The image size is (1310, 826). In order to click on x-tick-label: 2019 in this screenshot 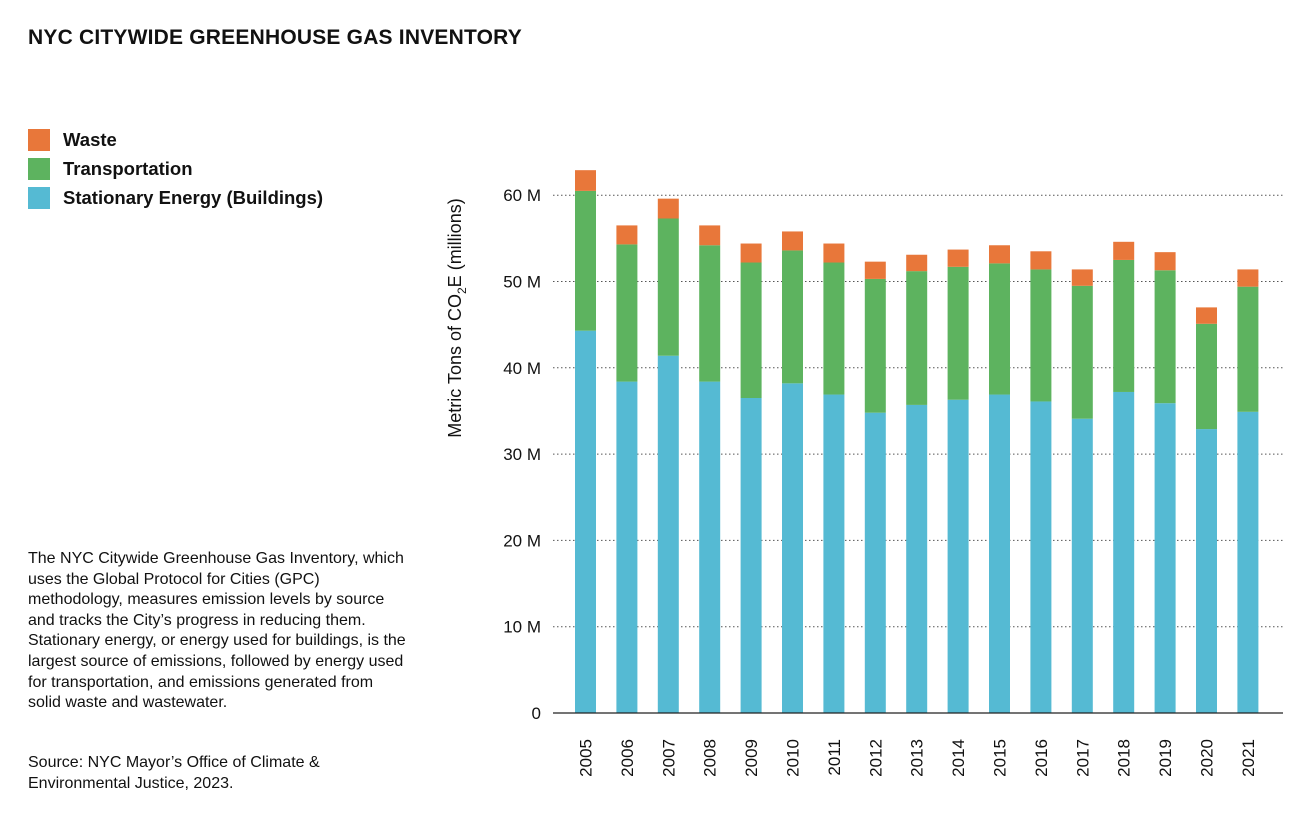, I will do `click(1165, 758)`.